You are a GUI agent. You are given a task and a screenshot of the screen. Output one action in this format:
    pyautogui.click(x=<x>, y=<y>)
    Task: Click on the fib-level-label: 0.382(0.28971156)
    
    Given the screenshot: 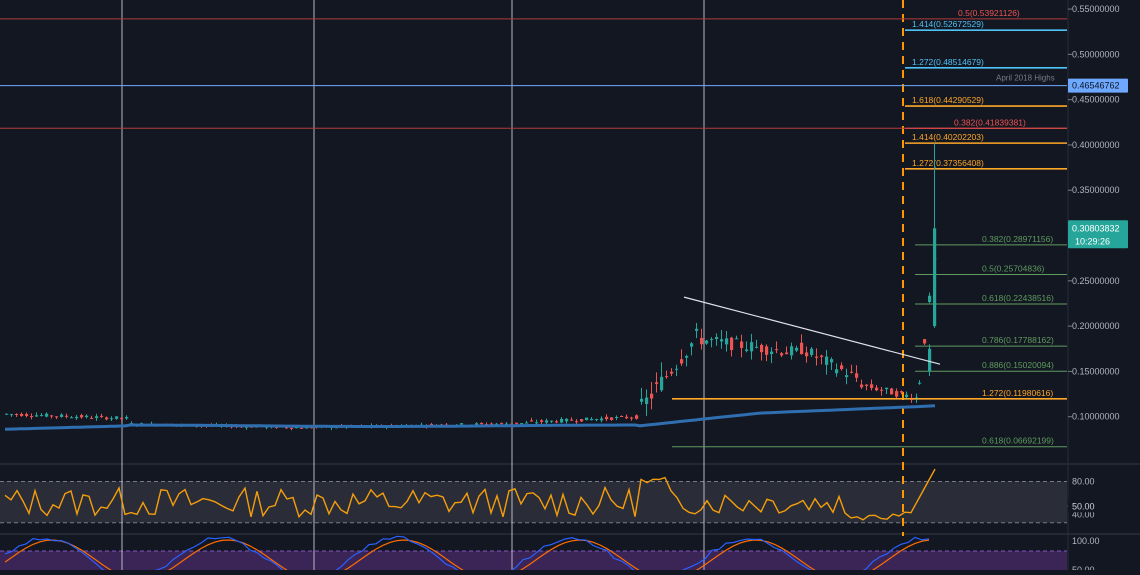 What is the action you would take?
    pyautogui.click(x=1017, y=239)
    